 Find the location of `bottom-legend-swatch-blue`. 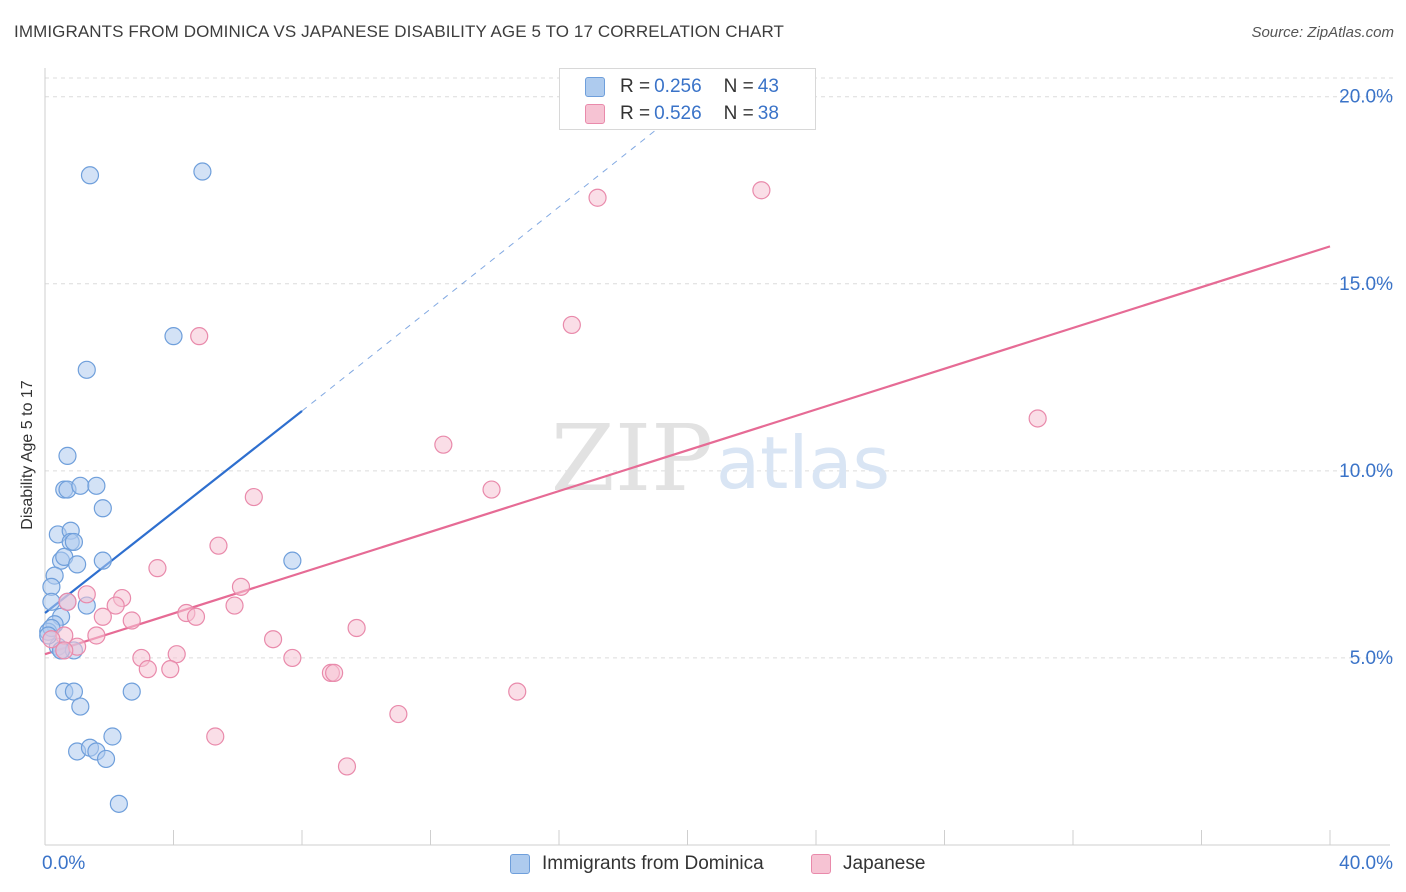

bottom-legend-swatch-blue is located at coordinates (520, 864).